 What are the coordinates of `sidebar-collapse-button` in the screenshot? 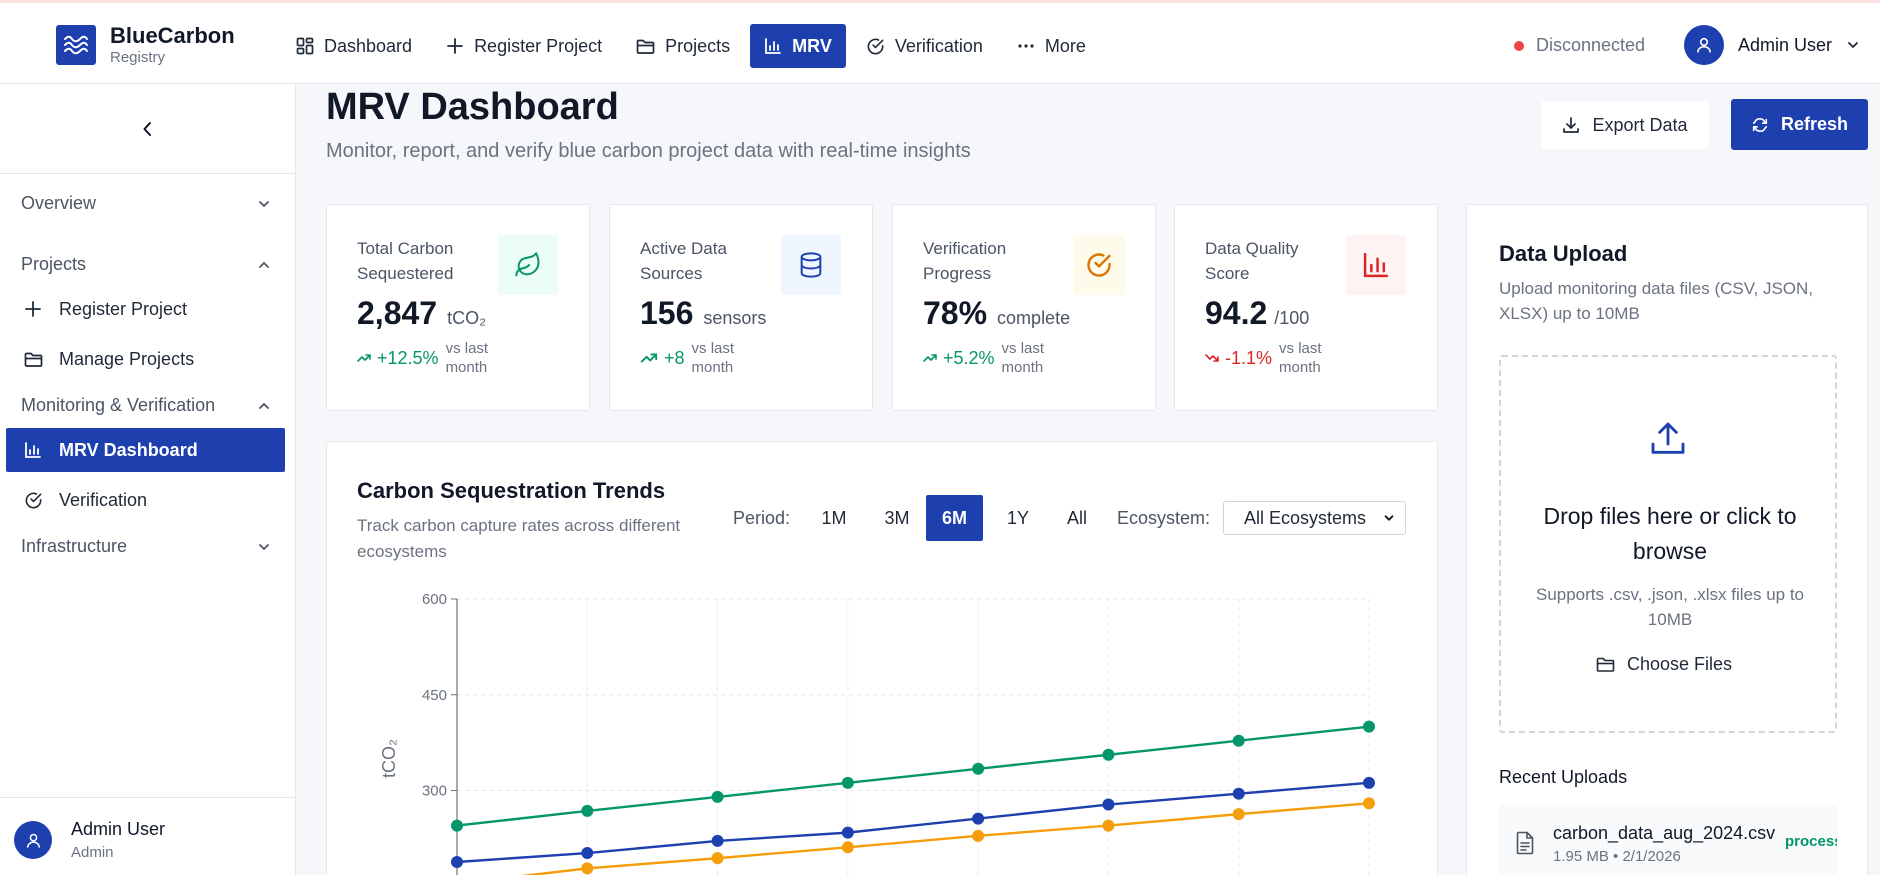 It's located at (147, 129).